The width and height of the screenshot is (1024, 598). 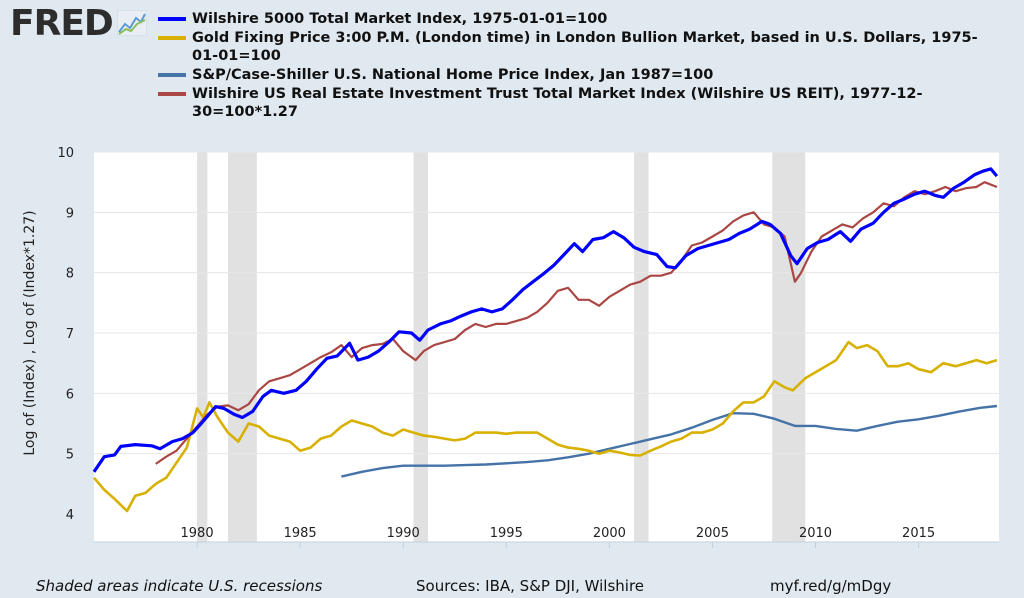 What do you see at coordinates (506, 533) in the screenshot?
I see `x-tick-label: 1995` at bounding box center [506, 533].